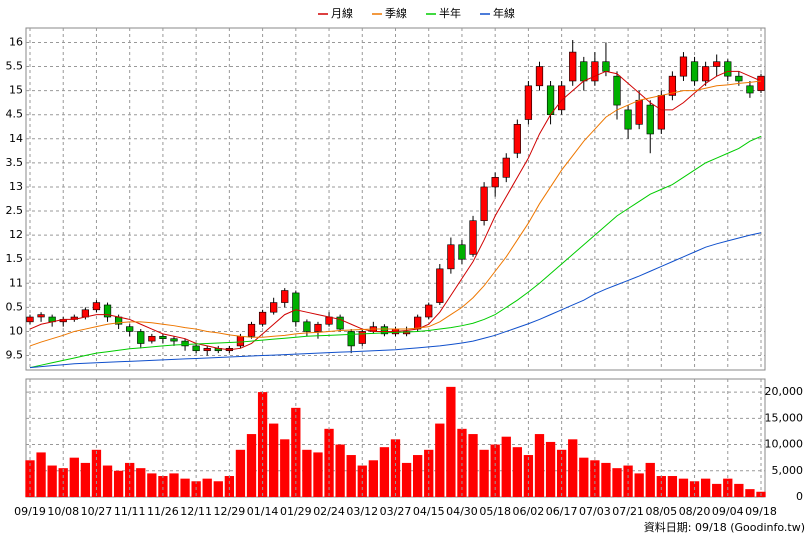  I want to click on y-tick-label: 0, so click(799, 496).